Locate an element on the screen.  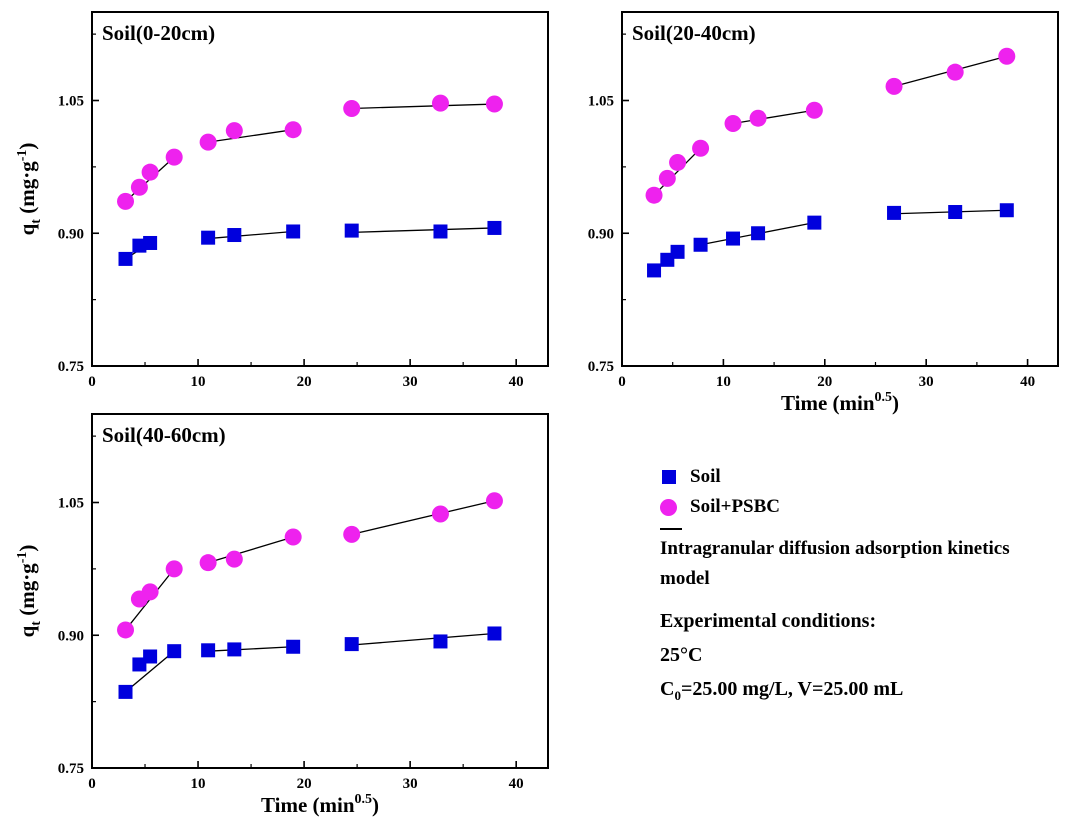
legend-psbc-label: Soil+PSBC is located at coordinates (735, 506).